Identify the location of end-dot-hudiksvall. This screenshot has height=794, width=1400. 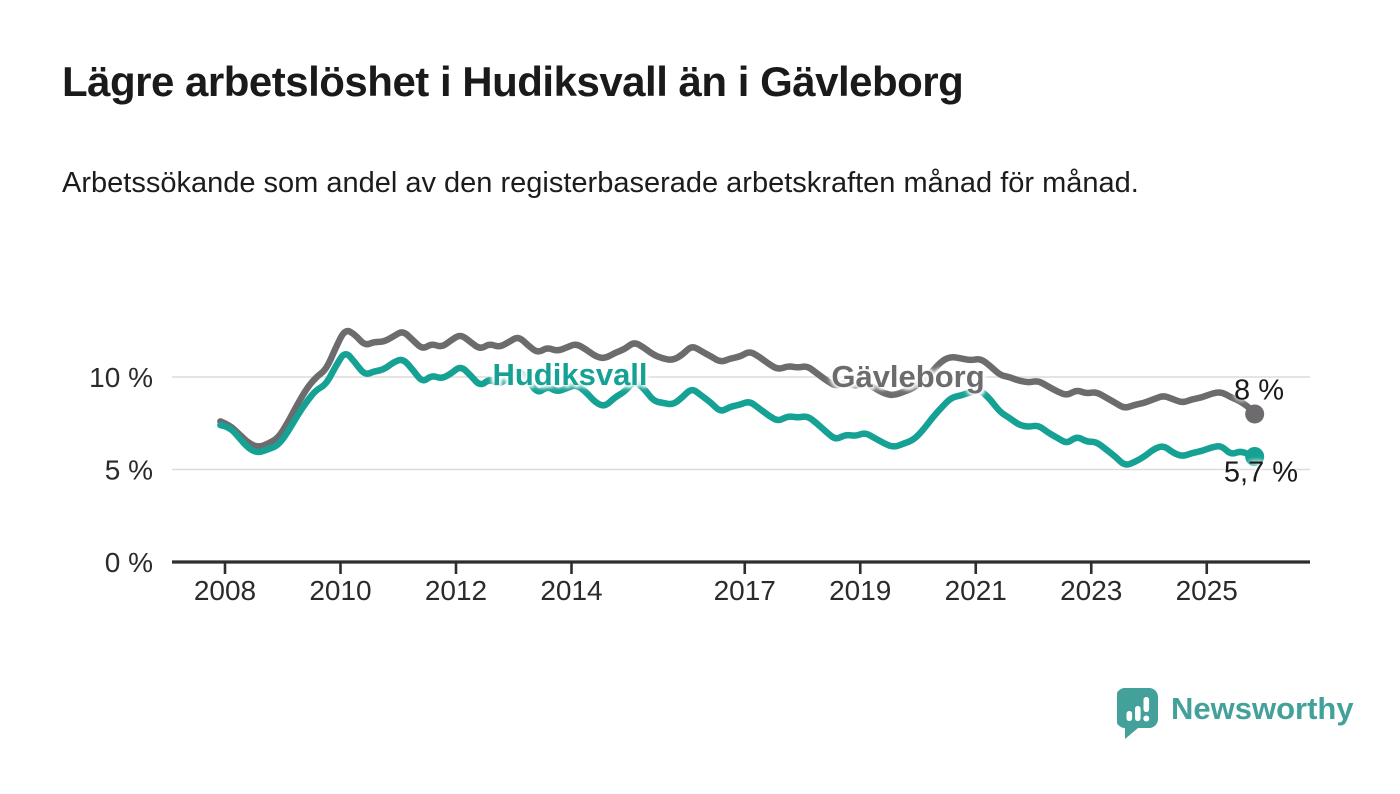
(1255, 457).